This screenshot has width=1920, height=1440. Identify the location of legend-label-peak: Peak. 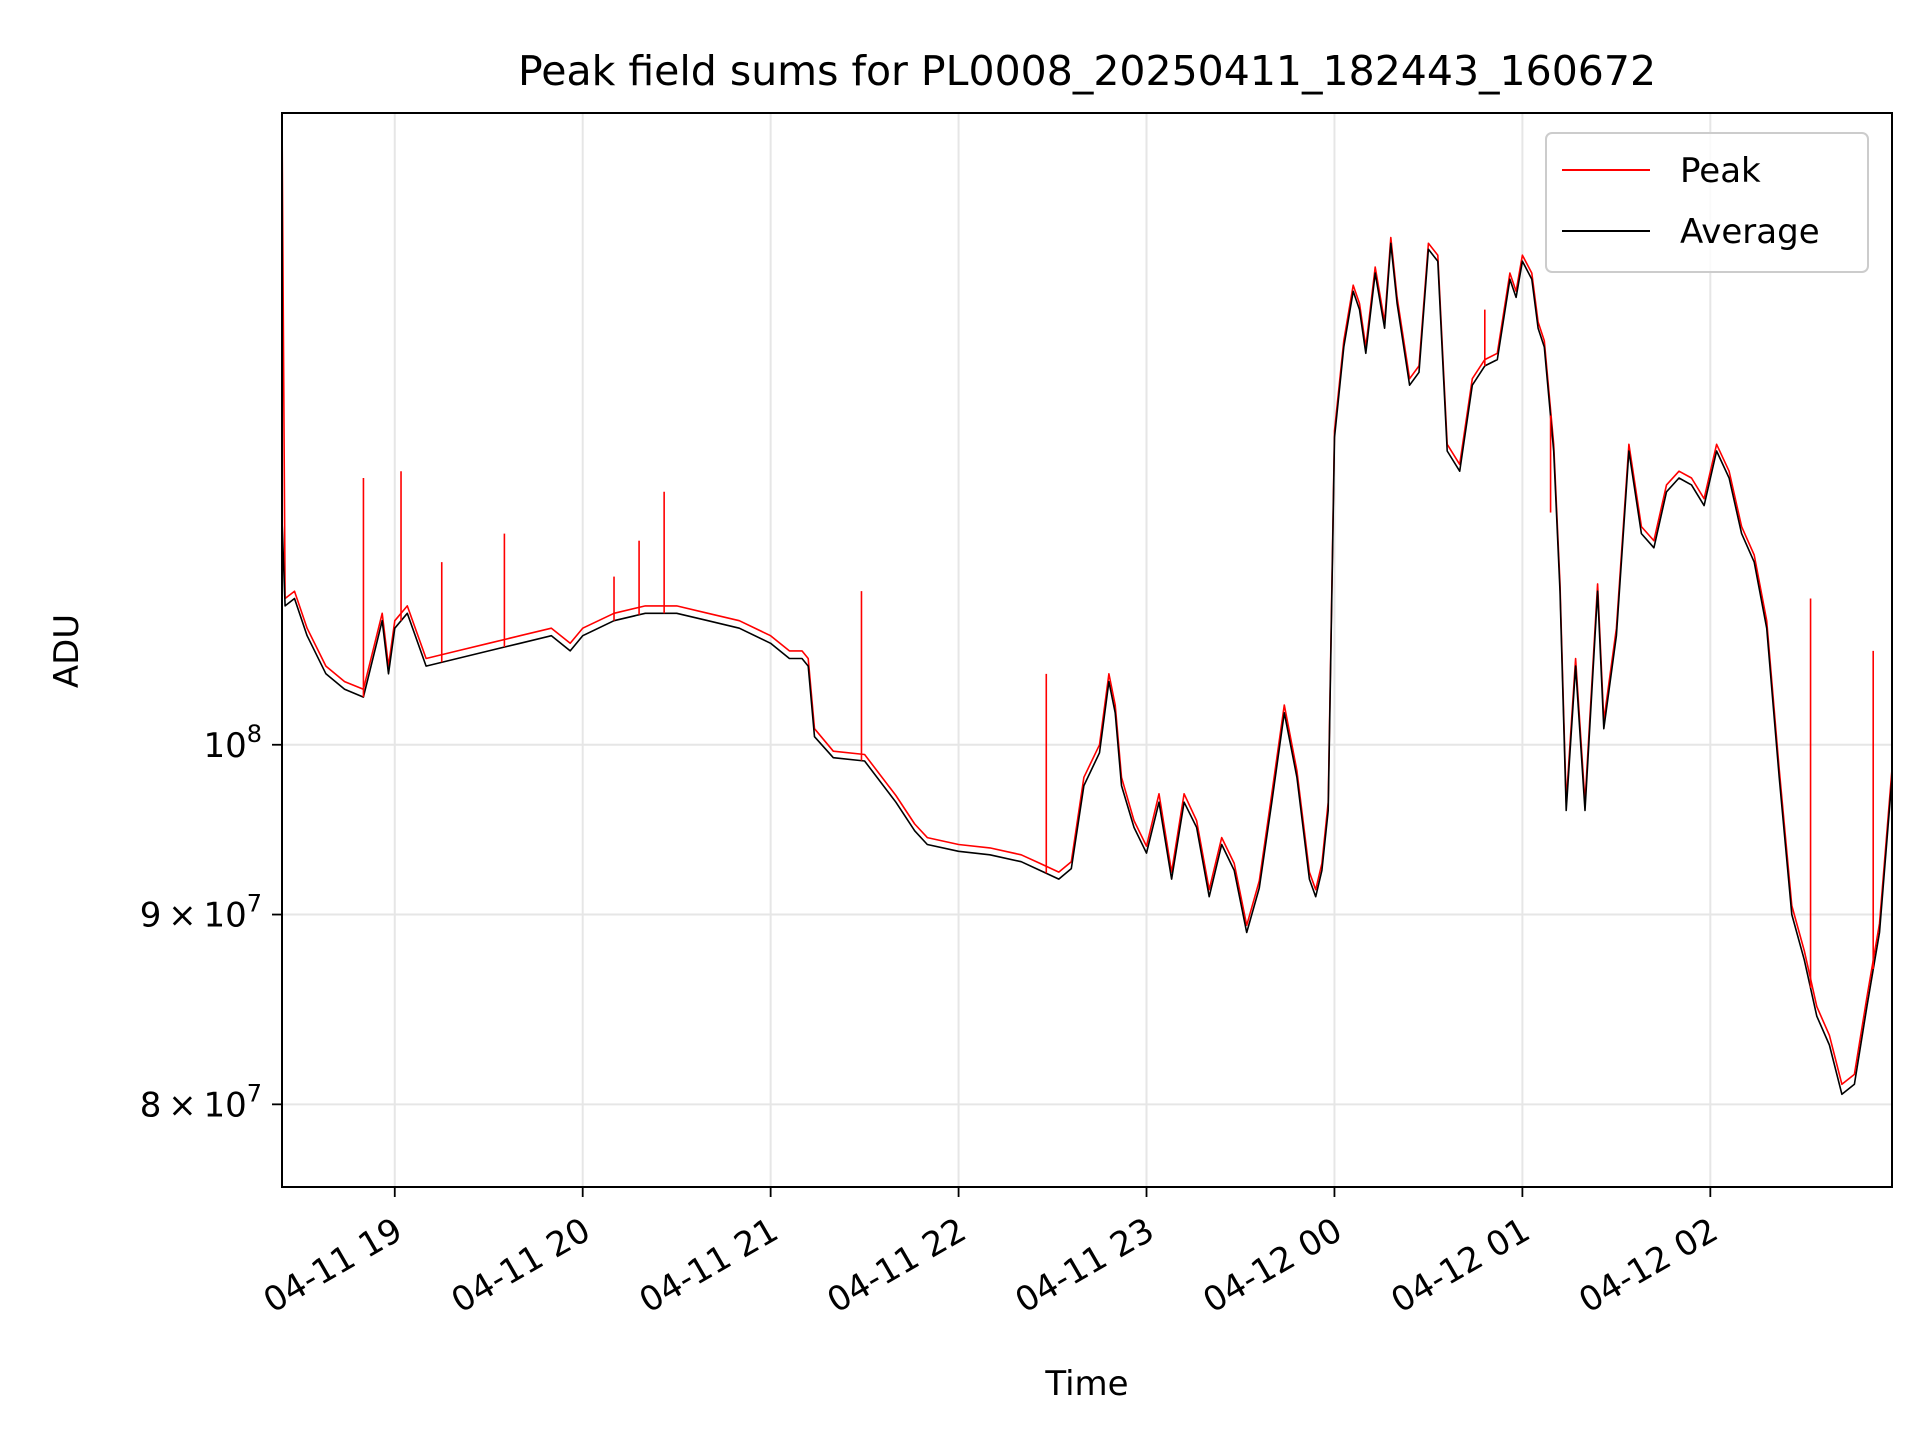
(1720, 171).